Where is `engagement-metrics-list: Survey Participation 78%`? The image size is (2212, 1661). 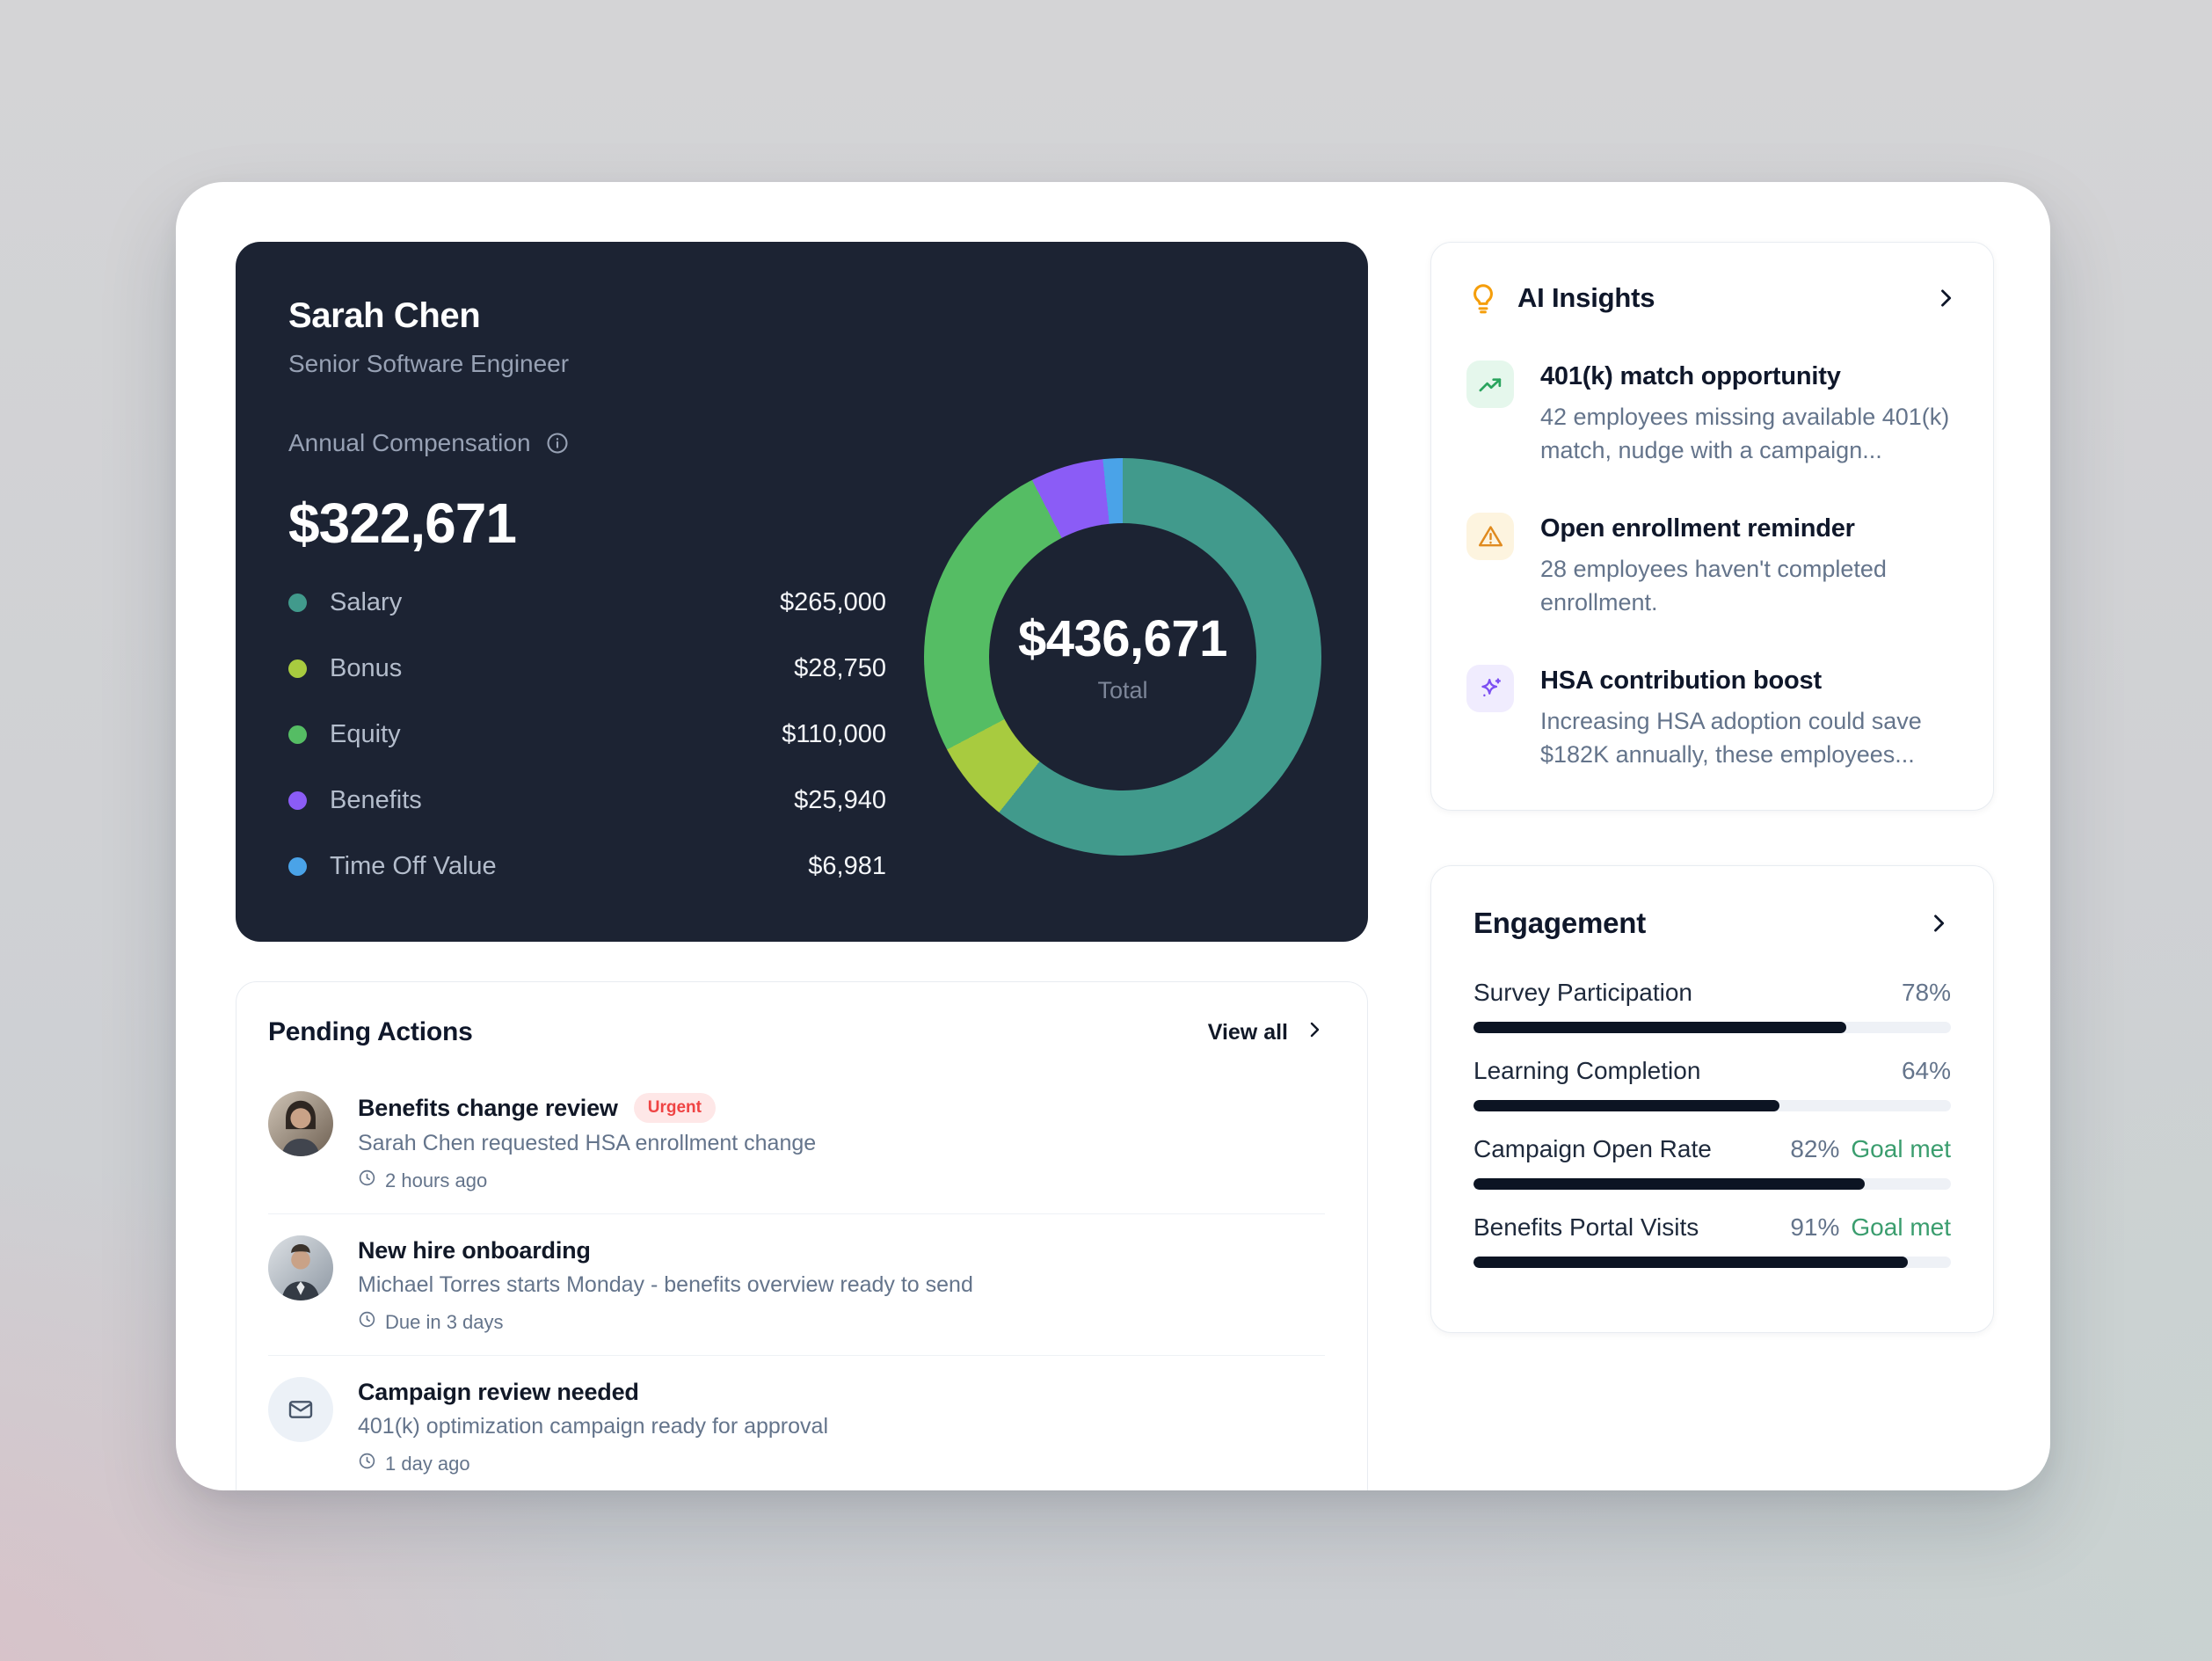 engagement-metrics-list: Survey Participation 78% is located at coordinates (1712, 1123).